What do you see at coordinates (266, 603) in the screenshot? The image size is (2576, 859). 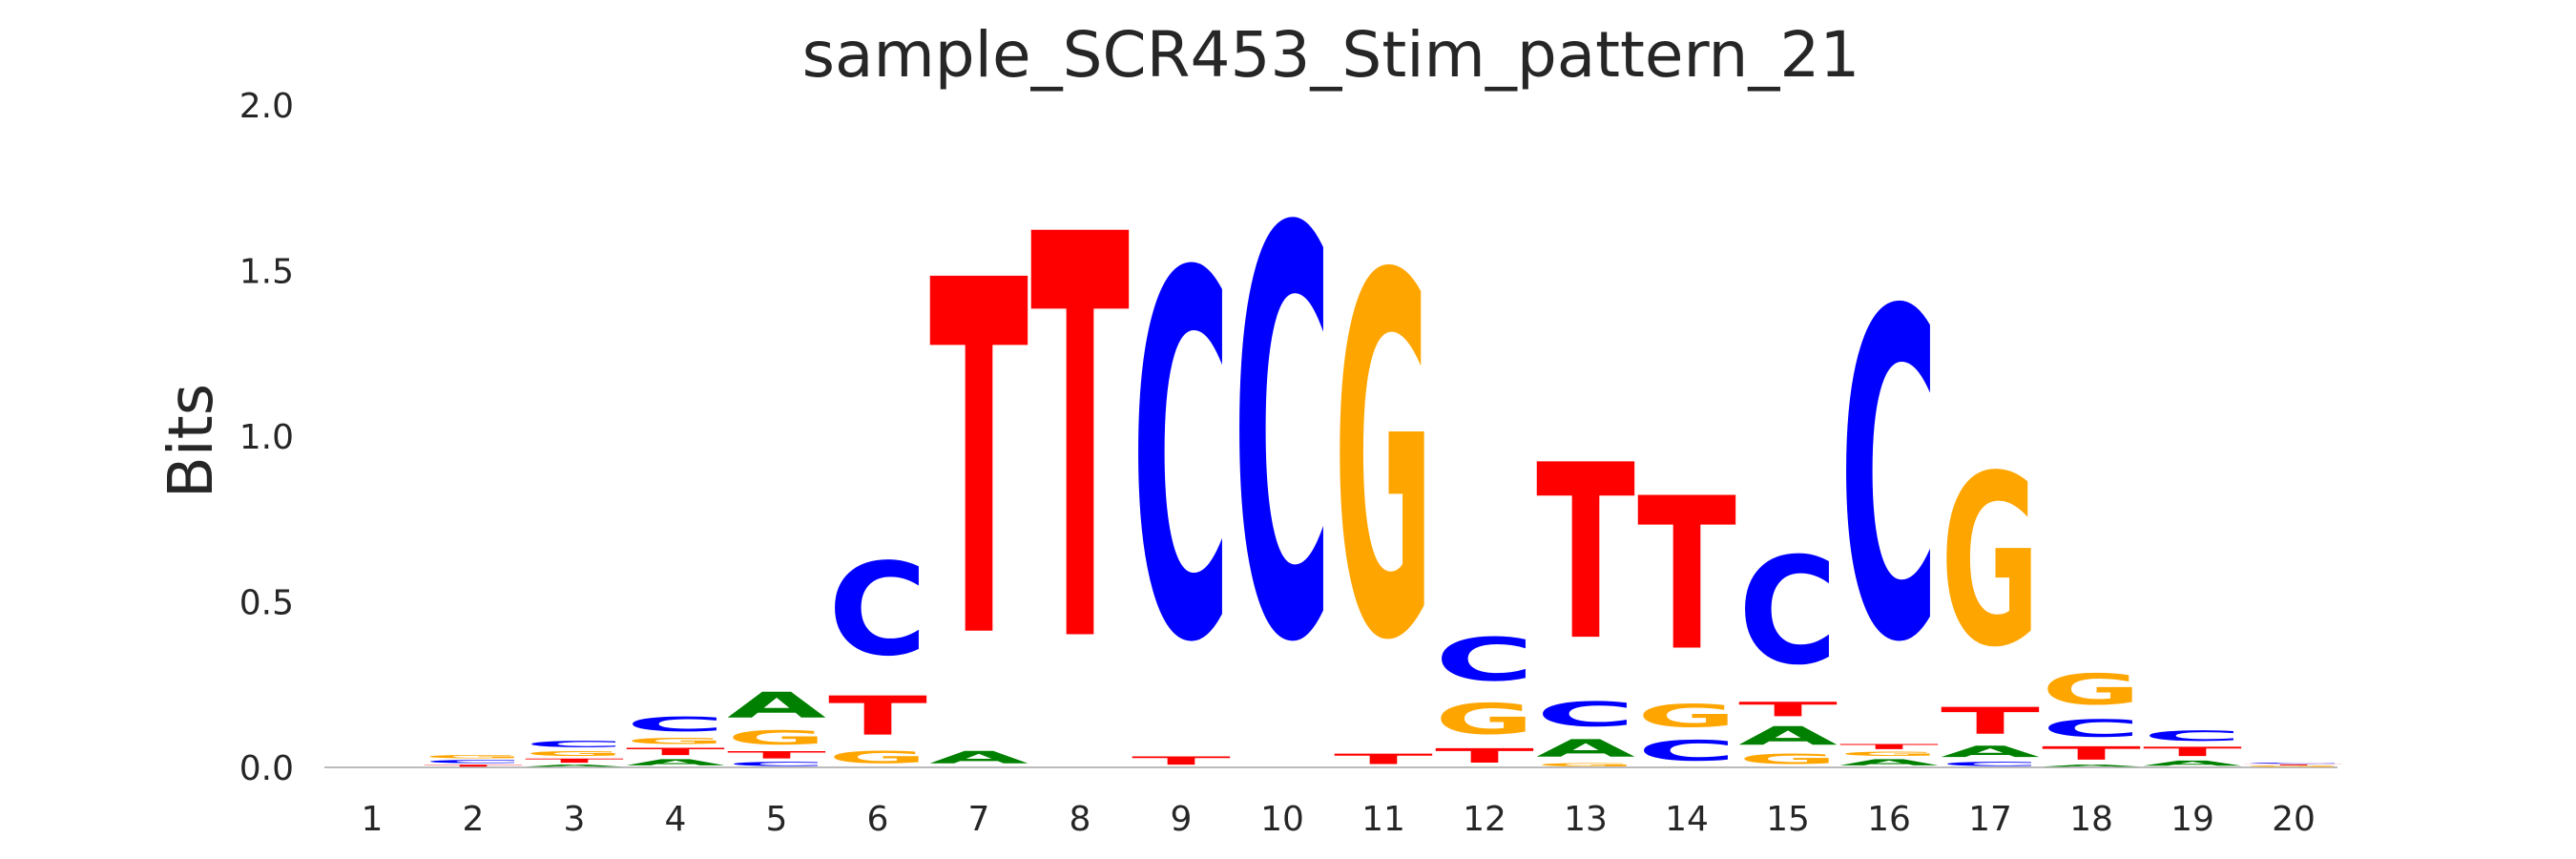 I see `y-tick-label: 0.5` at bounding box center [266, 603].